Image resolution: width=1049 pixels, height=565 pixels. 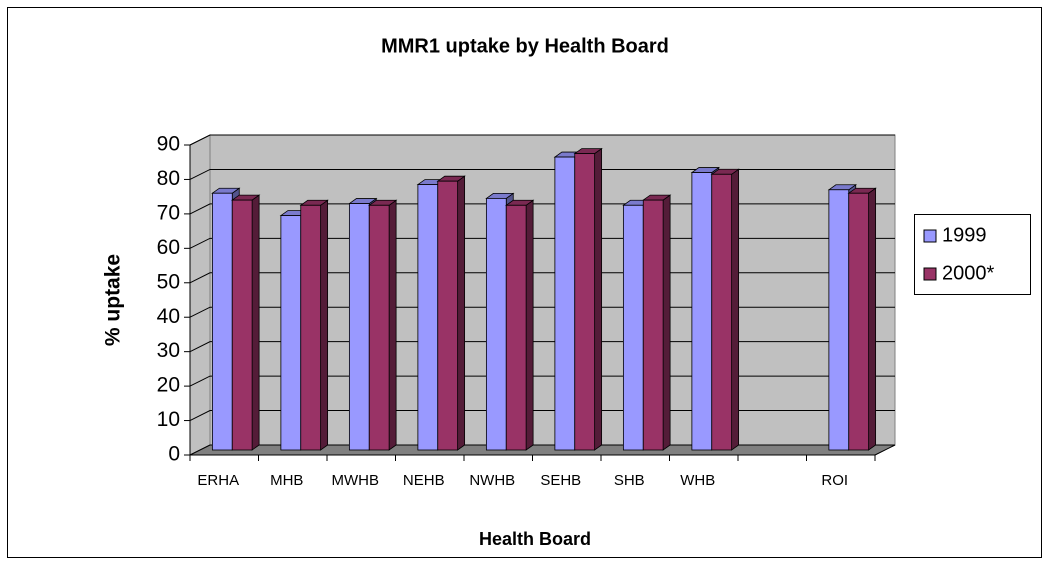 I want to click on y-axis-label: % uptake, so click(x=113, y=300).